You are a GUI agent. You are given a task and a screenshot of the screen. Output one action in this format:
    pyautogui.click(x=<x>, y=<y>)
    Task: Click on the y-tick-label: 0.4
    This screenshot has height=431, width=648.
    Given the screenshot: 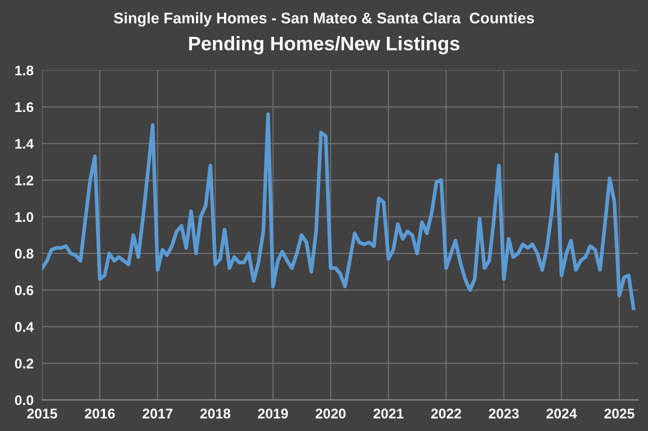 What is the action you would take?
    pyautogui.click(x=24, y=327)
    